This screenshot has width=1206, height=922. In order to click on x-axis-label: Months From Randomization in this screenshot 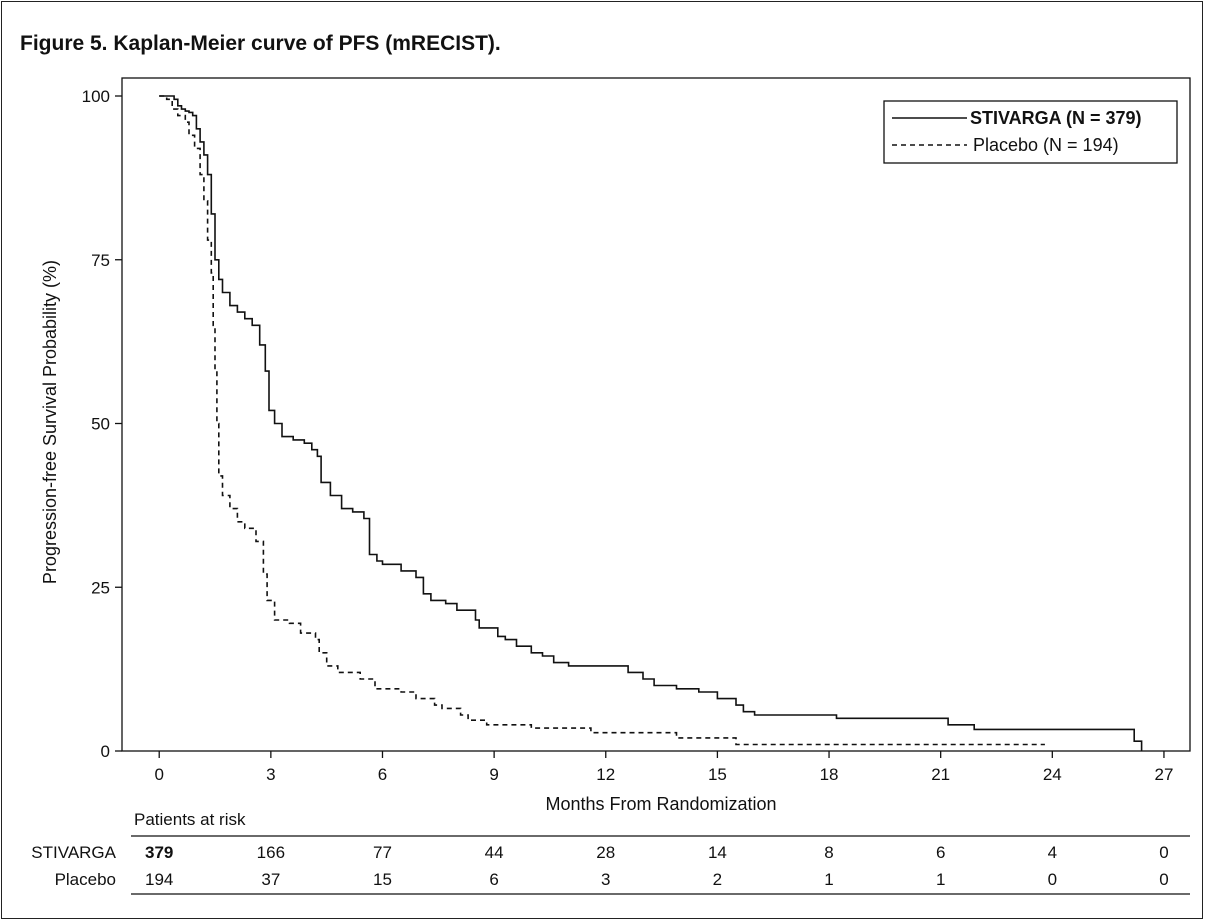, I will do `click(660, 804)`.